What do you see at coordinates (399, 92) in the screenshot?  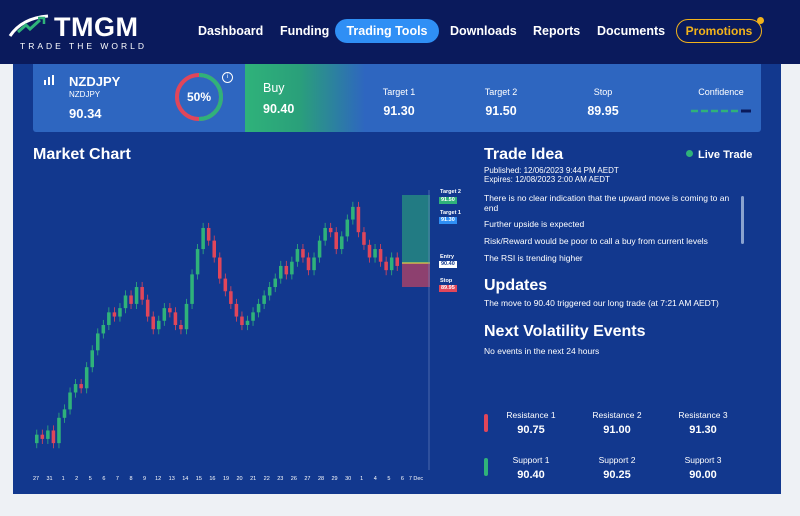 I see `target1-label: Target 1` at bounding box center [399, 92].